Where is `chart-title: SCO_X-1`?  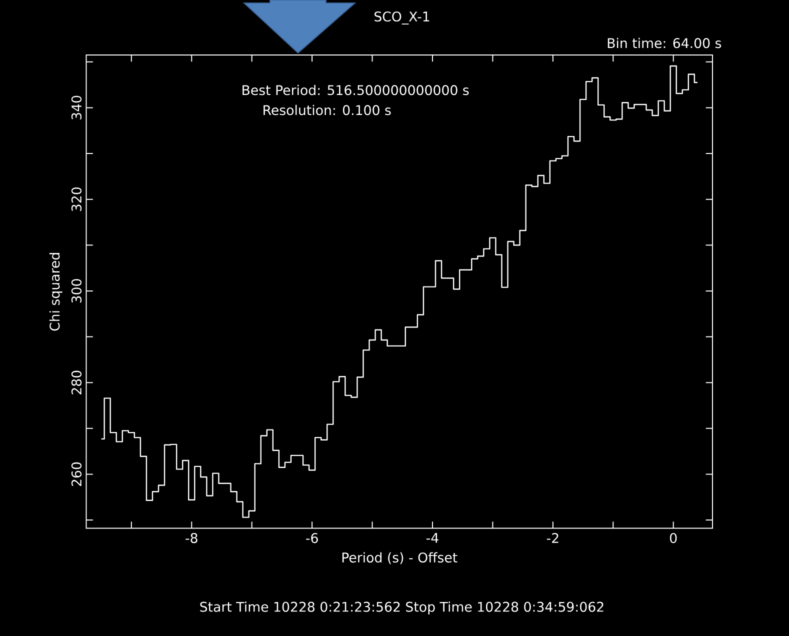 chart-title: SCO_X-1 is located at coordinates (402, 18).